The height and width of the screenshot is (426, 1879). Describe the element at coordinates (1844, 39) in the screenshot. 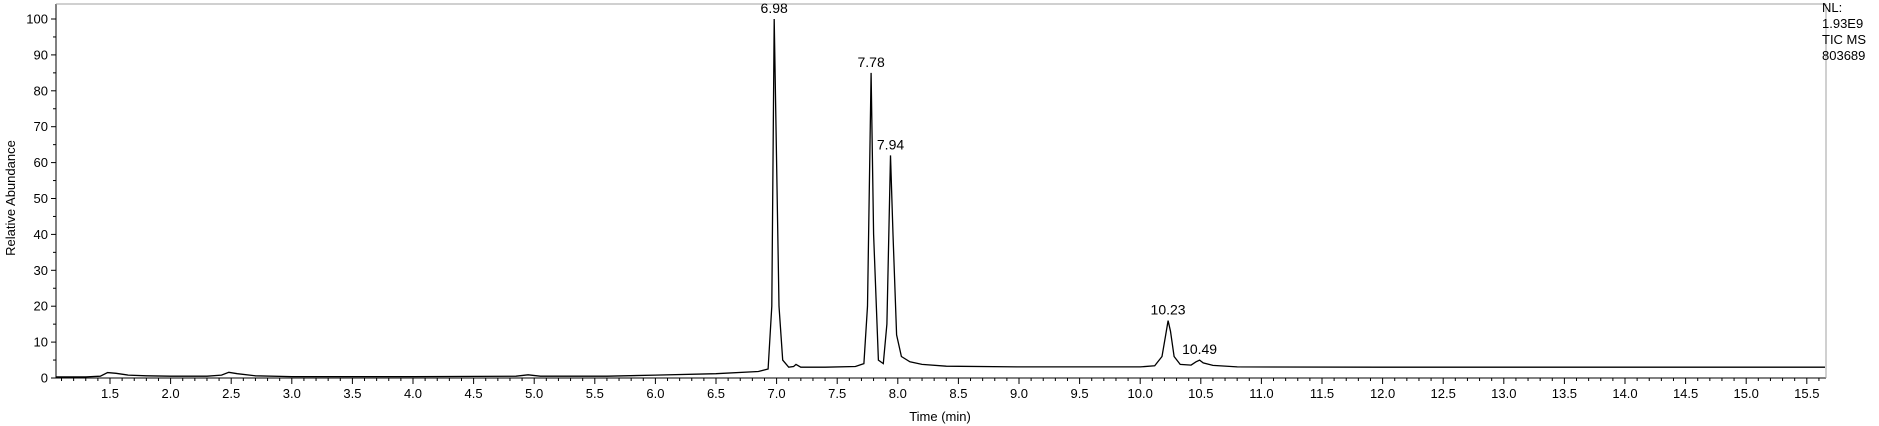

I see `scan-filter-label: TIC MS` at that location.